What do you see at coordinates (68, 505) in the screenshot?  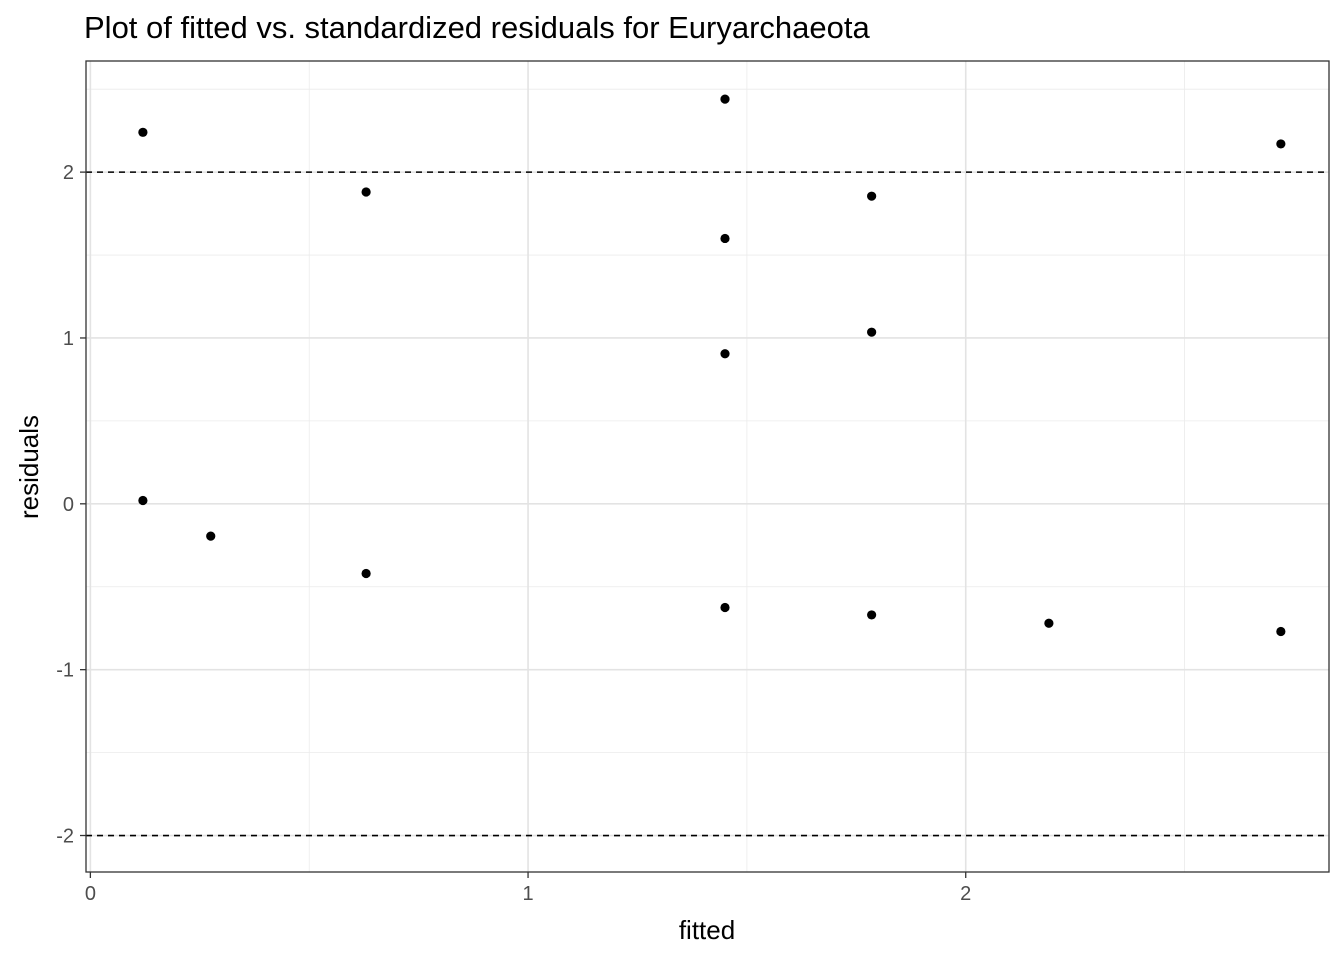 I see `y-tick-label: 0` at bounding box center [68, 505].